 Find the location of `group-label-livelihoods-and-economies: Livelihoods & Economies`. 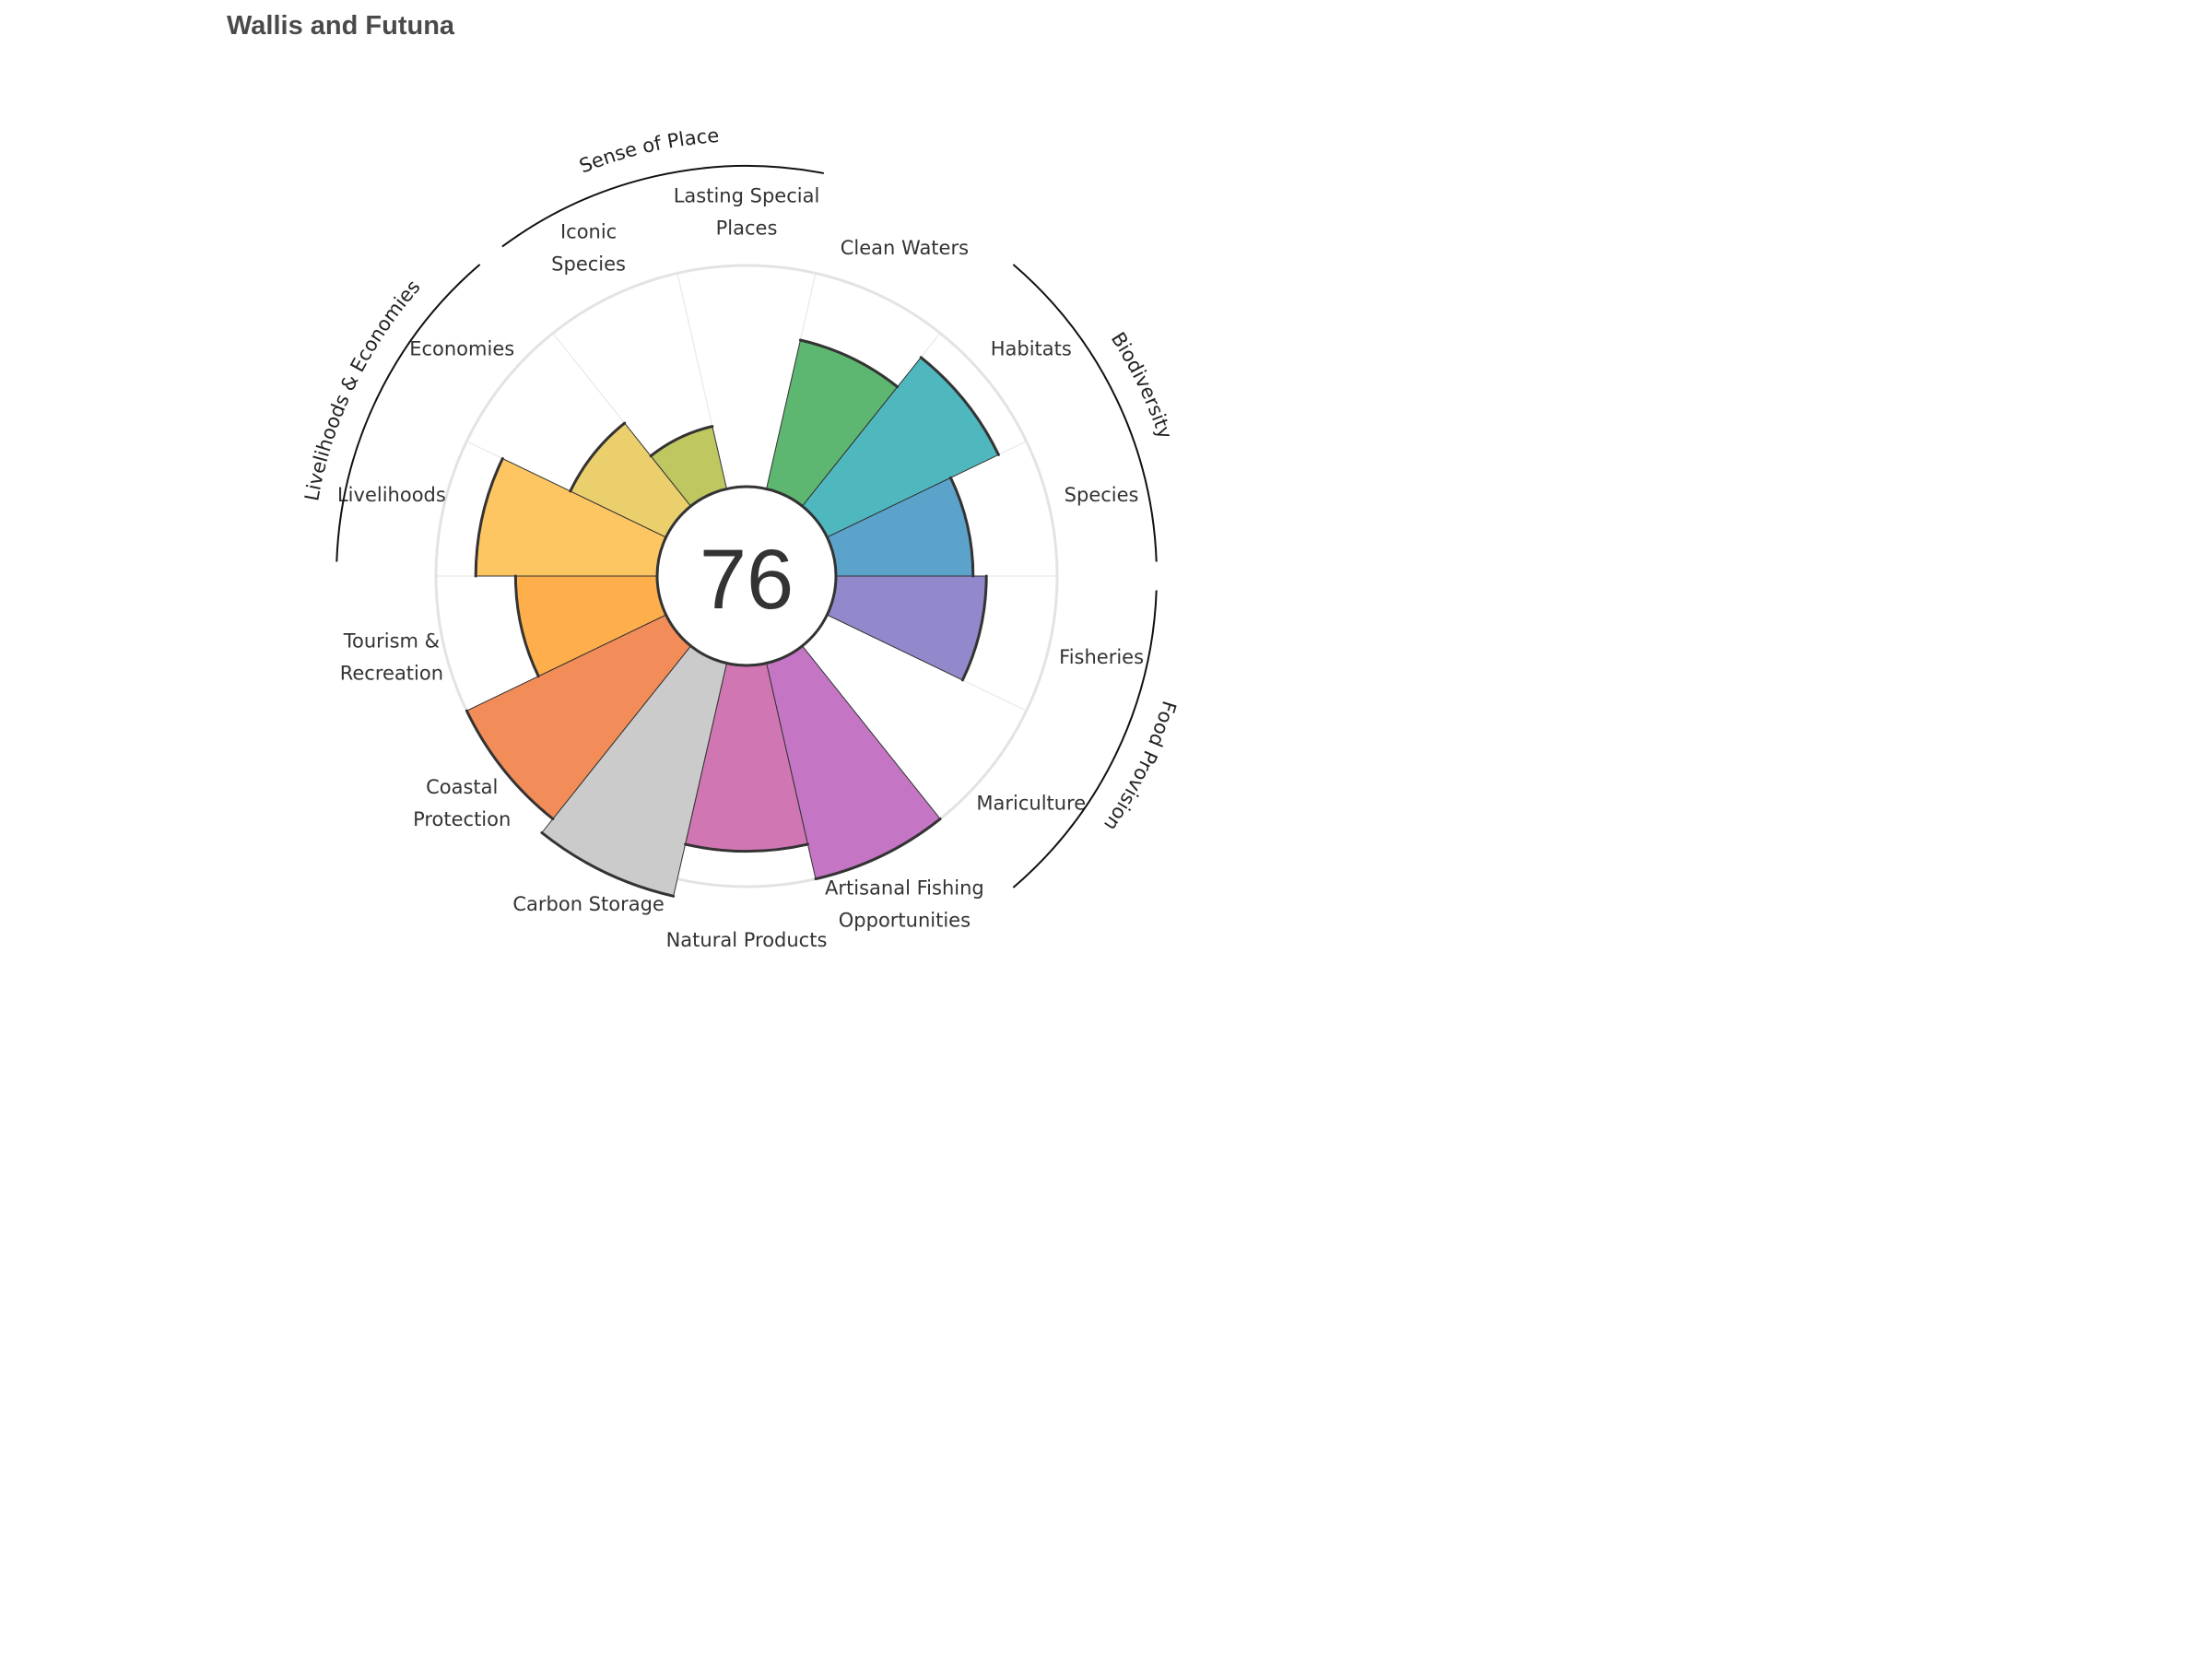

group-label-livelihoods-and-economies: Livelihoods & Economies is located at coordinates (362, 389).